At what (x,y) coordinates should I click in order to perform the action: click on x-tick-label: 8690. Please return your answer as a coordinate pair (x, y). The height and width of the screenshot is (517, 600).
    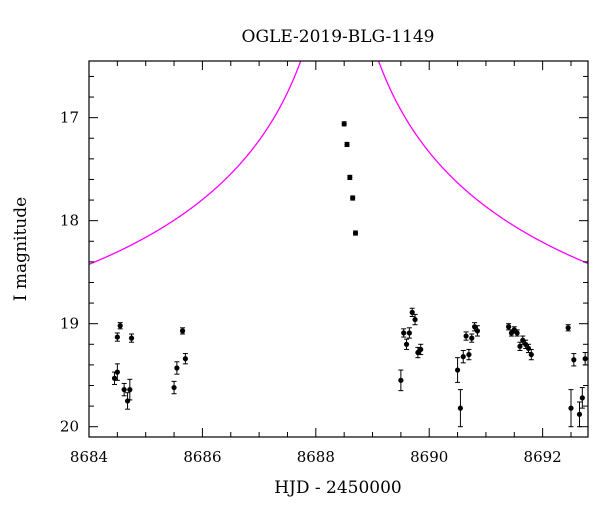
    Looking at the image, I should click on (429, 457).